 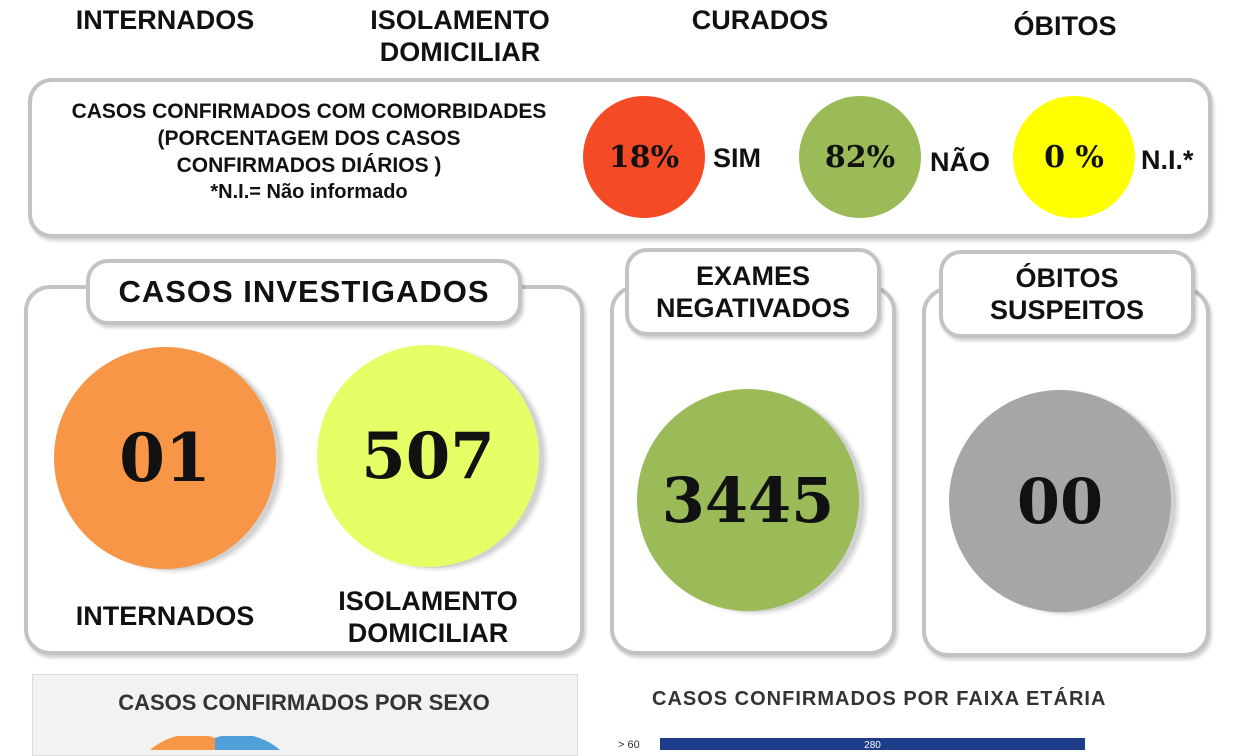 What do you see at coordinates (753, 292) in the screenshot?
I see `exames-title: EXAMES NEGATIVADOS` at bounding box center [753, 292].